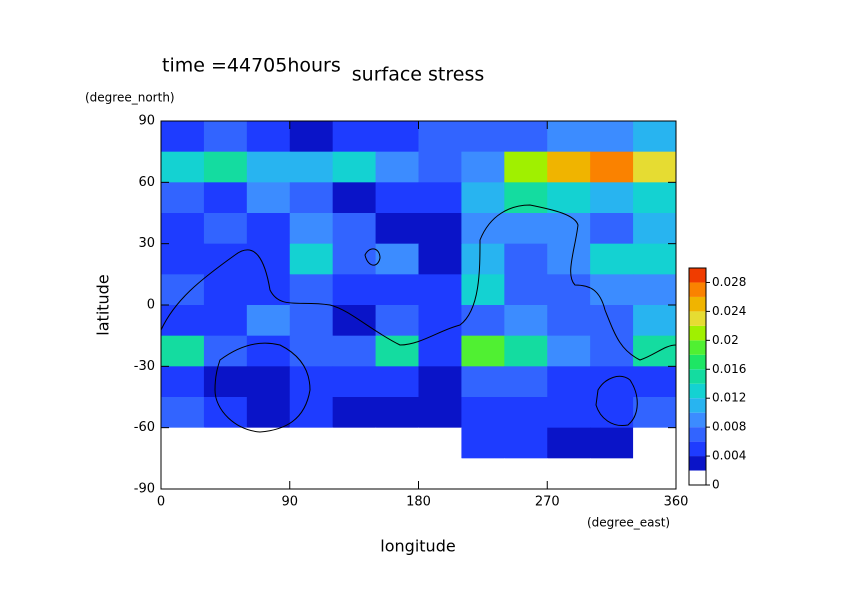 The height and width of the screenshot is (595, 842). I want to click on x-tick-label: 90, so click(289, 502).